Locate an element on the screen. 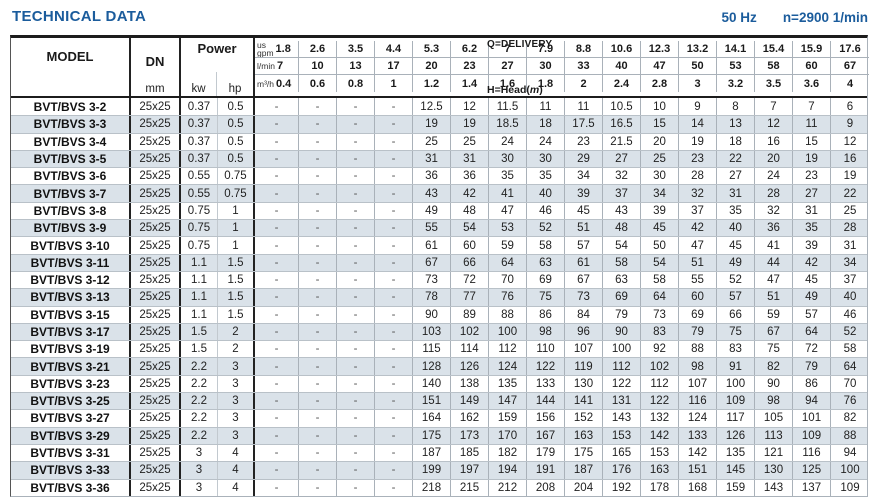 This screenshot has height=500, width=878. speed-label: n=2900 1/min is located at coordinates (825, 17).